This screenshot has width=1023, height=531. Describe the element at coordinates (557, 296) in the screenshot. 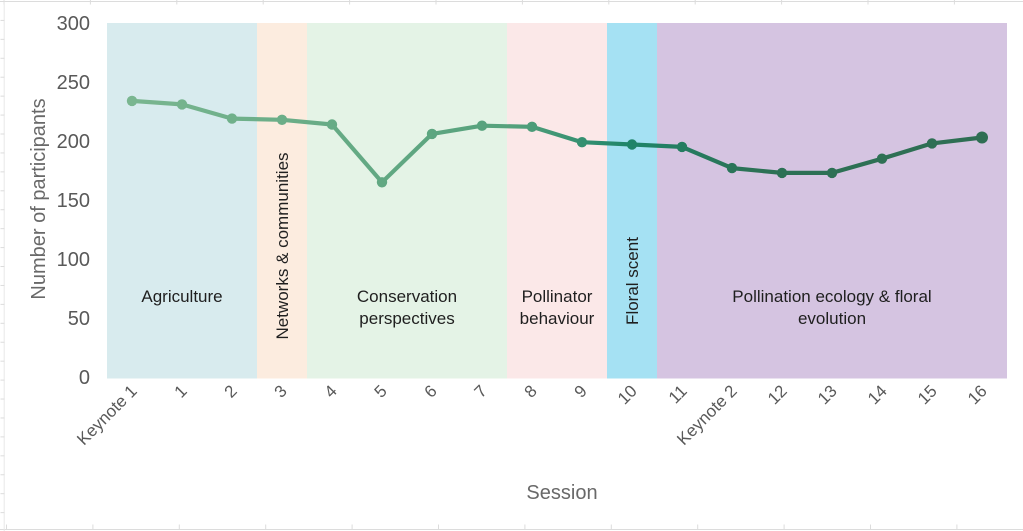

I see `band-label: Pollinator` at that location.